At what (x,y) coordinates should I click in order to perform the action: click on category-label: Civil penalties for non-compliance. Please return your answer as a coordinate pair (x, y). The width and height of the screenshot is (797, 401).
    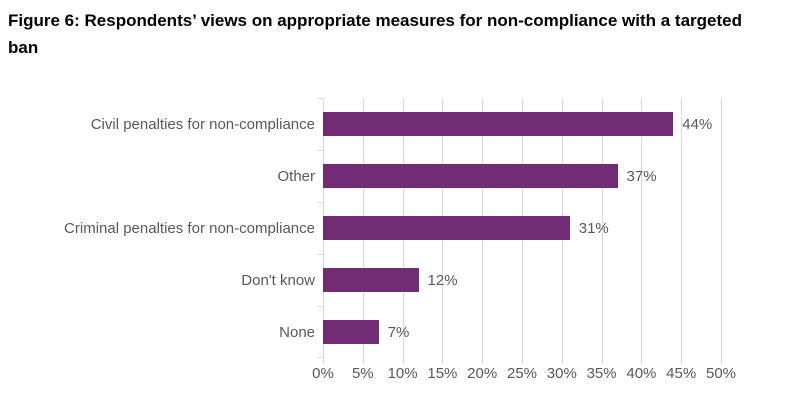
    Looking at the image, I should click on (202, 124).